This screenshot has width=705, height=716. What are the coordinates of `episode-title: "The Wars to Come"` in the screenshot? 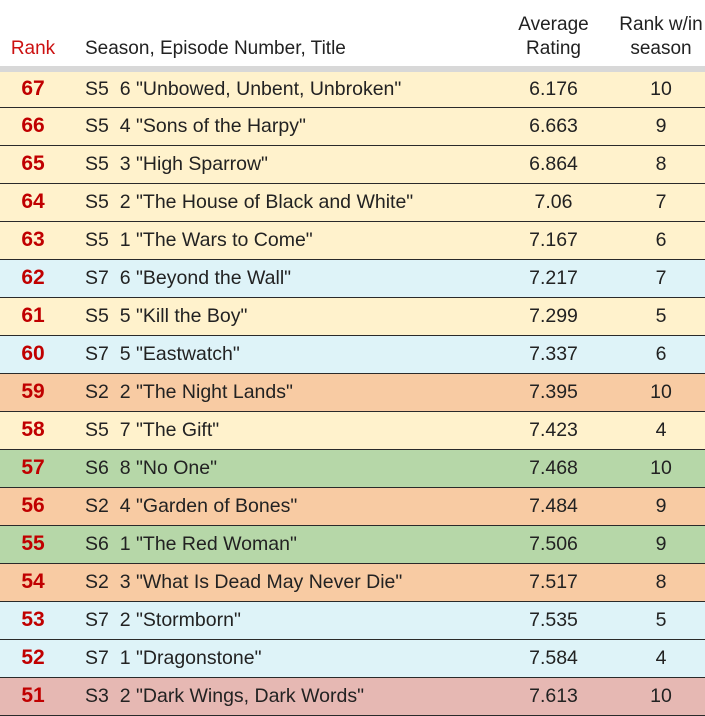 It's located at (224, 239).